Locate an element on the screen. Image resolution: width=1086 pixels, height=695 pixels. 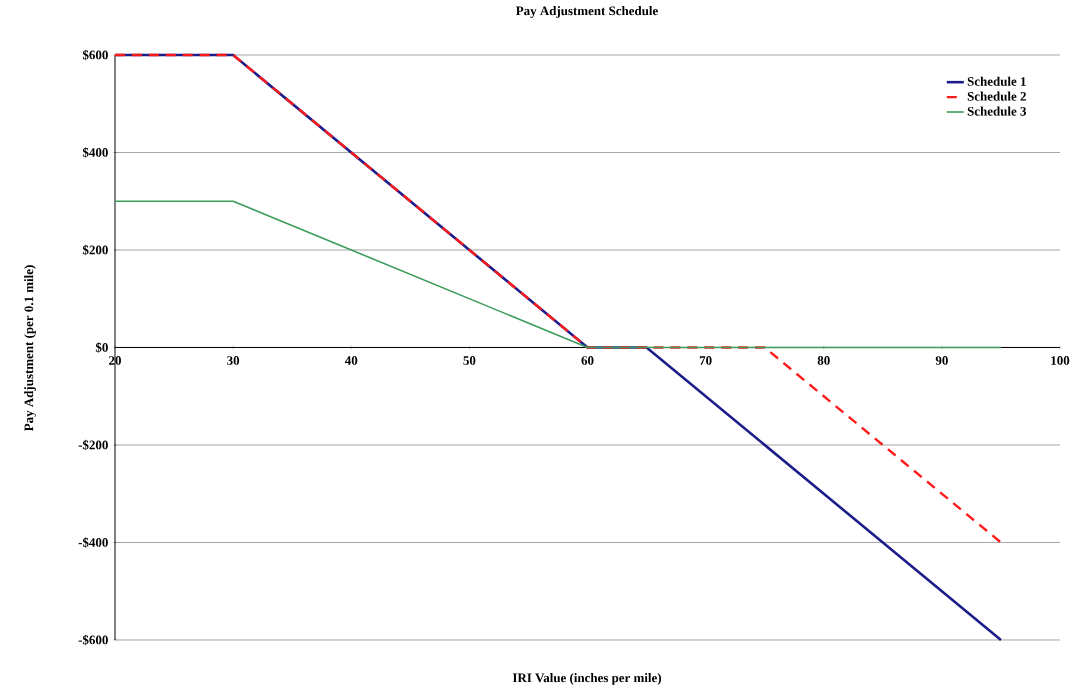
x-tick-label: 20 is located at coordinates (115, 360).